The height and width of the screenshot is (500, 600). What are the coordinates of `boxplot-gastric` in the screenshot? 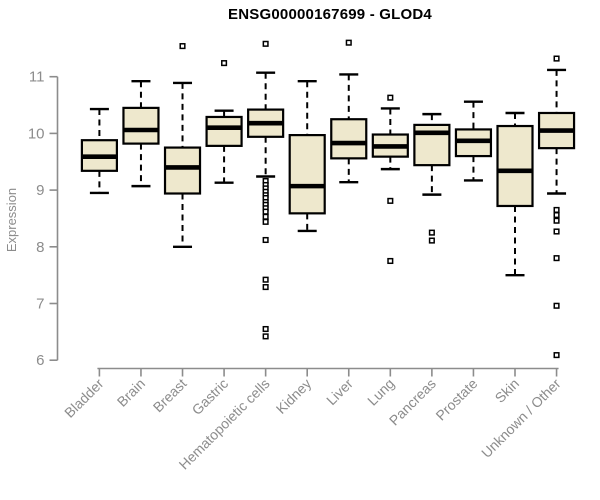 It's located at (224, 122).